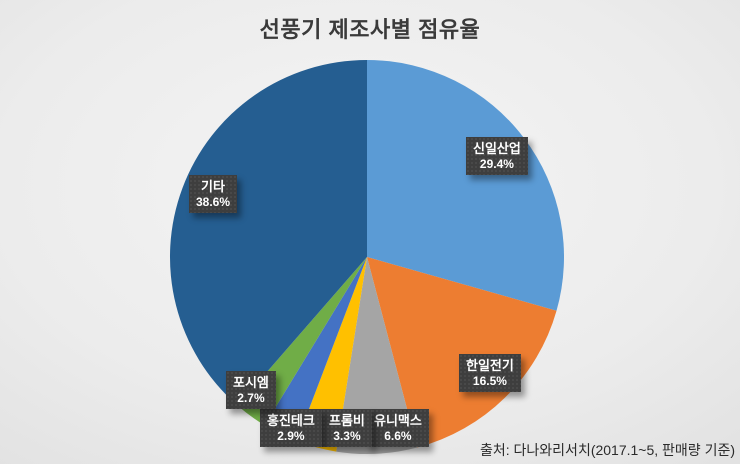  What do you see at coordinates (213, 202) in the screenshot?
I see `pie-label-percent: 38.6%` at bounding box center [213, 202].